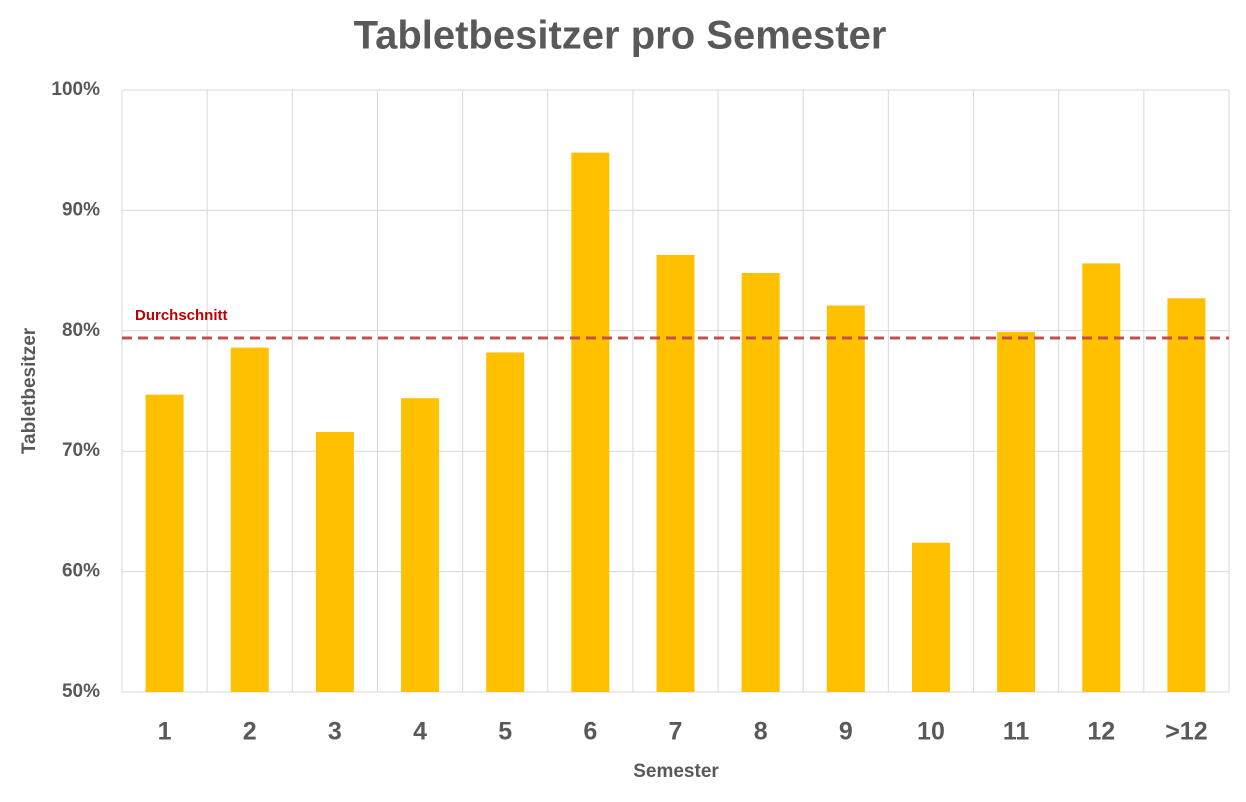  What do you see at coordinates (81, 450) in the screenshot?
I see `y-tick-label: 70%` at bounding box center [81, 450].